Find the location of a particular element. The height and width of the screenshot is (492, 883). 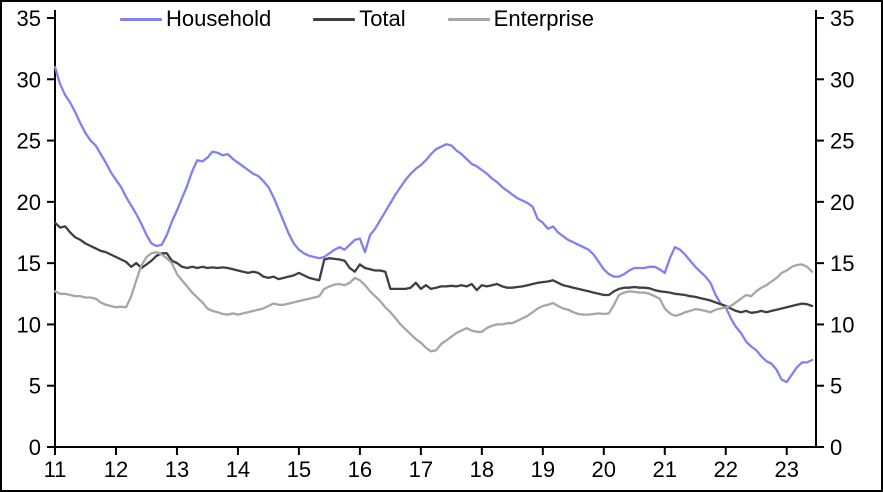

legend: Household Total Enterprise is located at coordinates (441, 18).